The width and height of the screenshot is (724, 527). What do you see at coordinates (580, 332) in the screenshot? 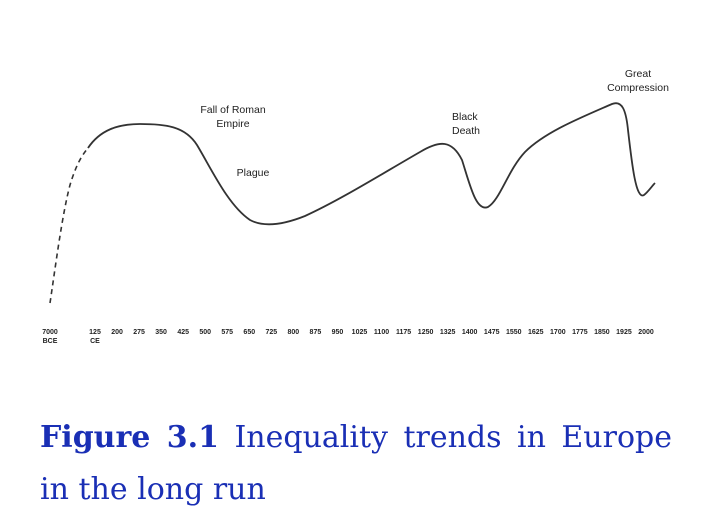
I see `x-tick-label: 1775` at bounding box center [580, 332].